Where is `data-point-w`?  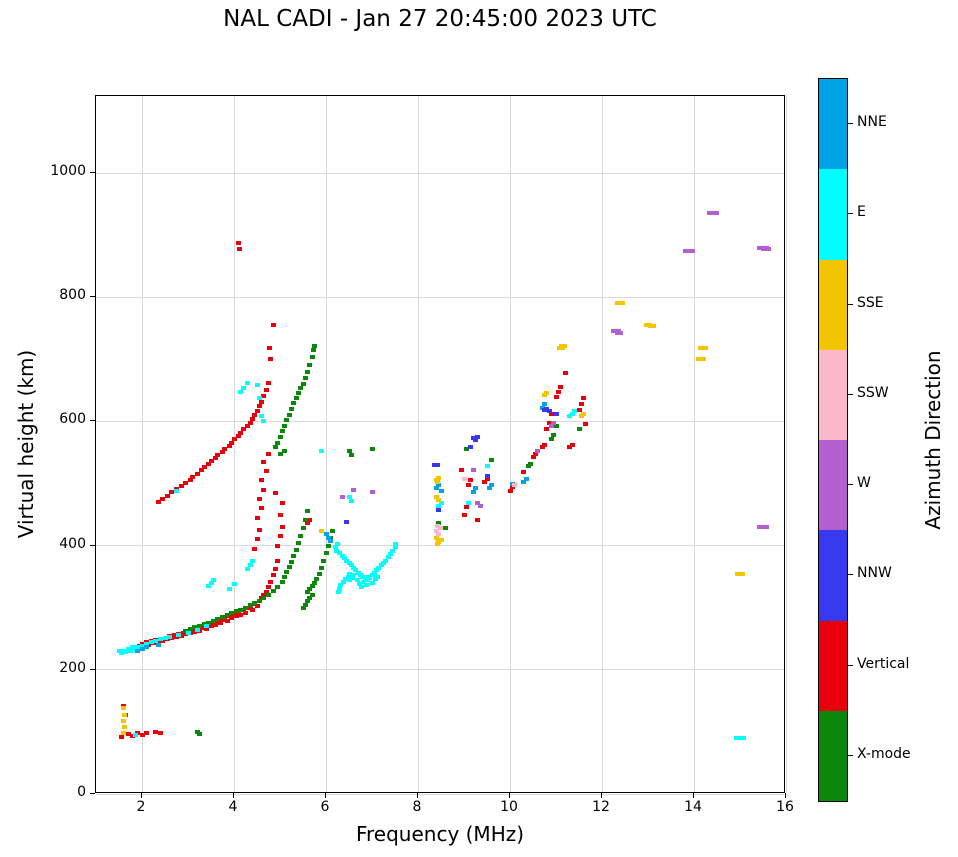
data-point-w is located at coordinates (538, 451).